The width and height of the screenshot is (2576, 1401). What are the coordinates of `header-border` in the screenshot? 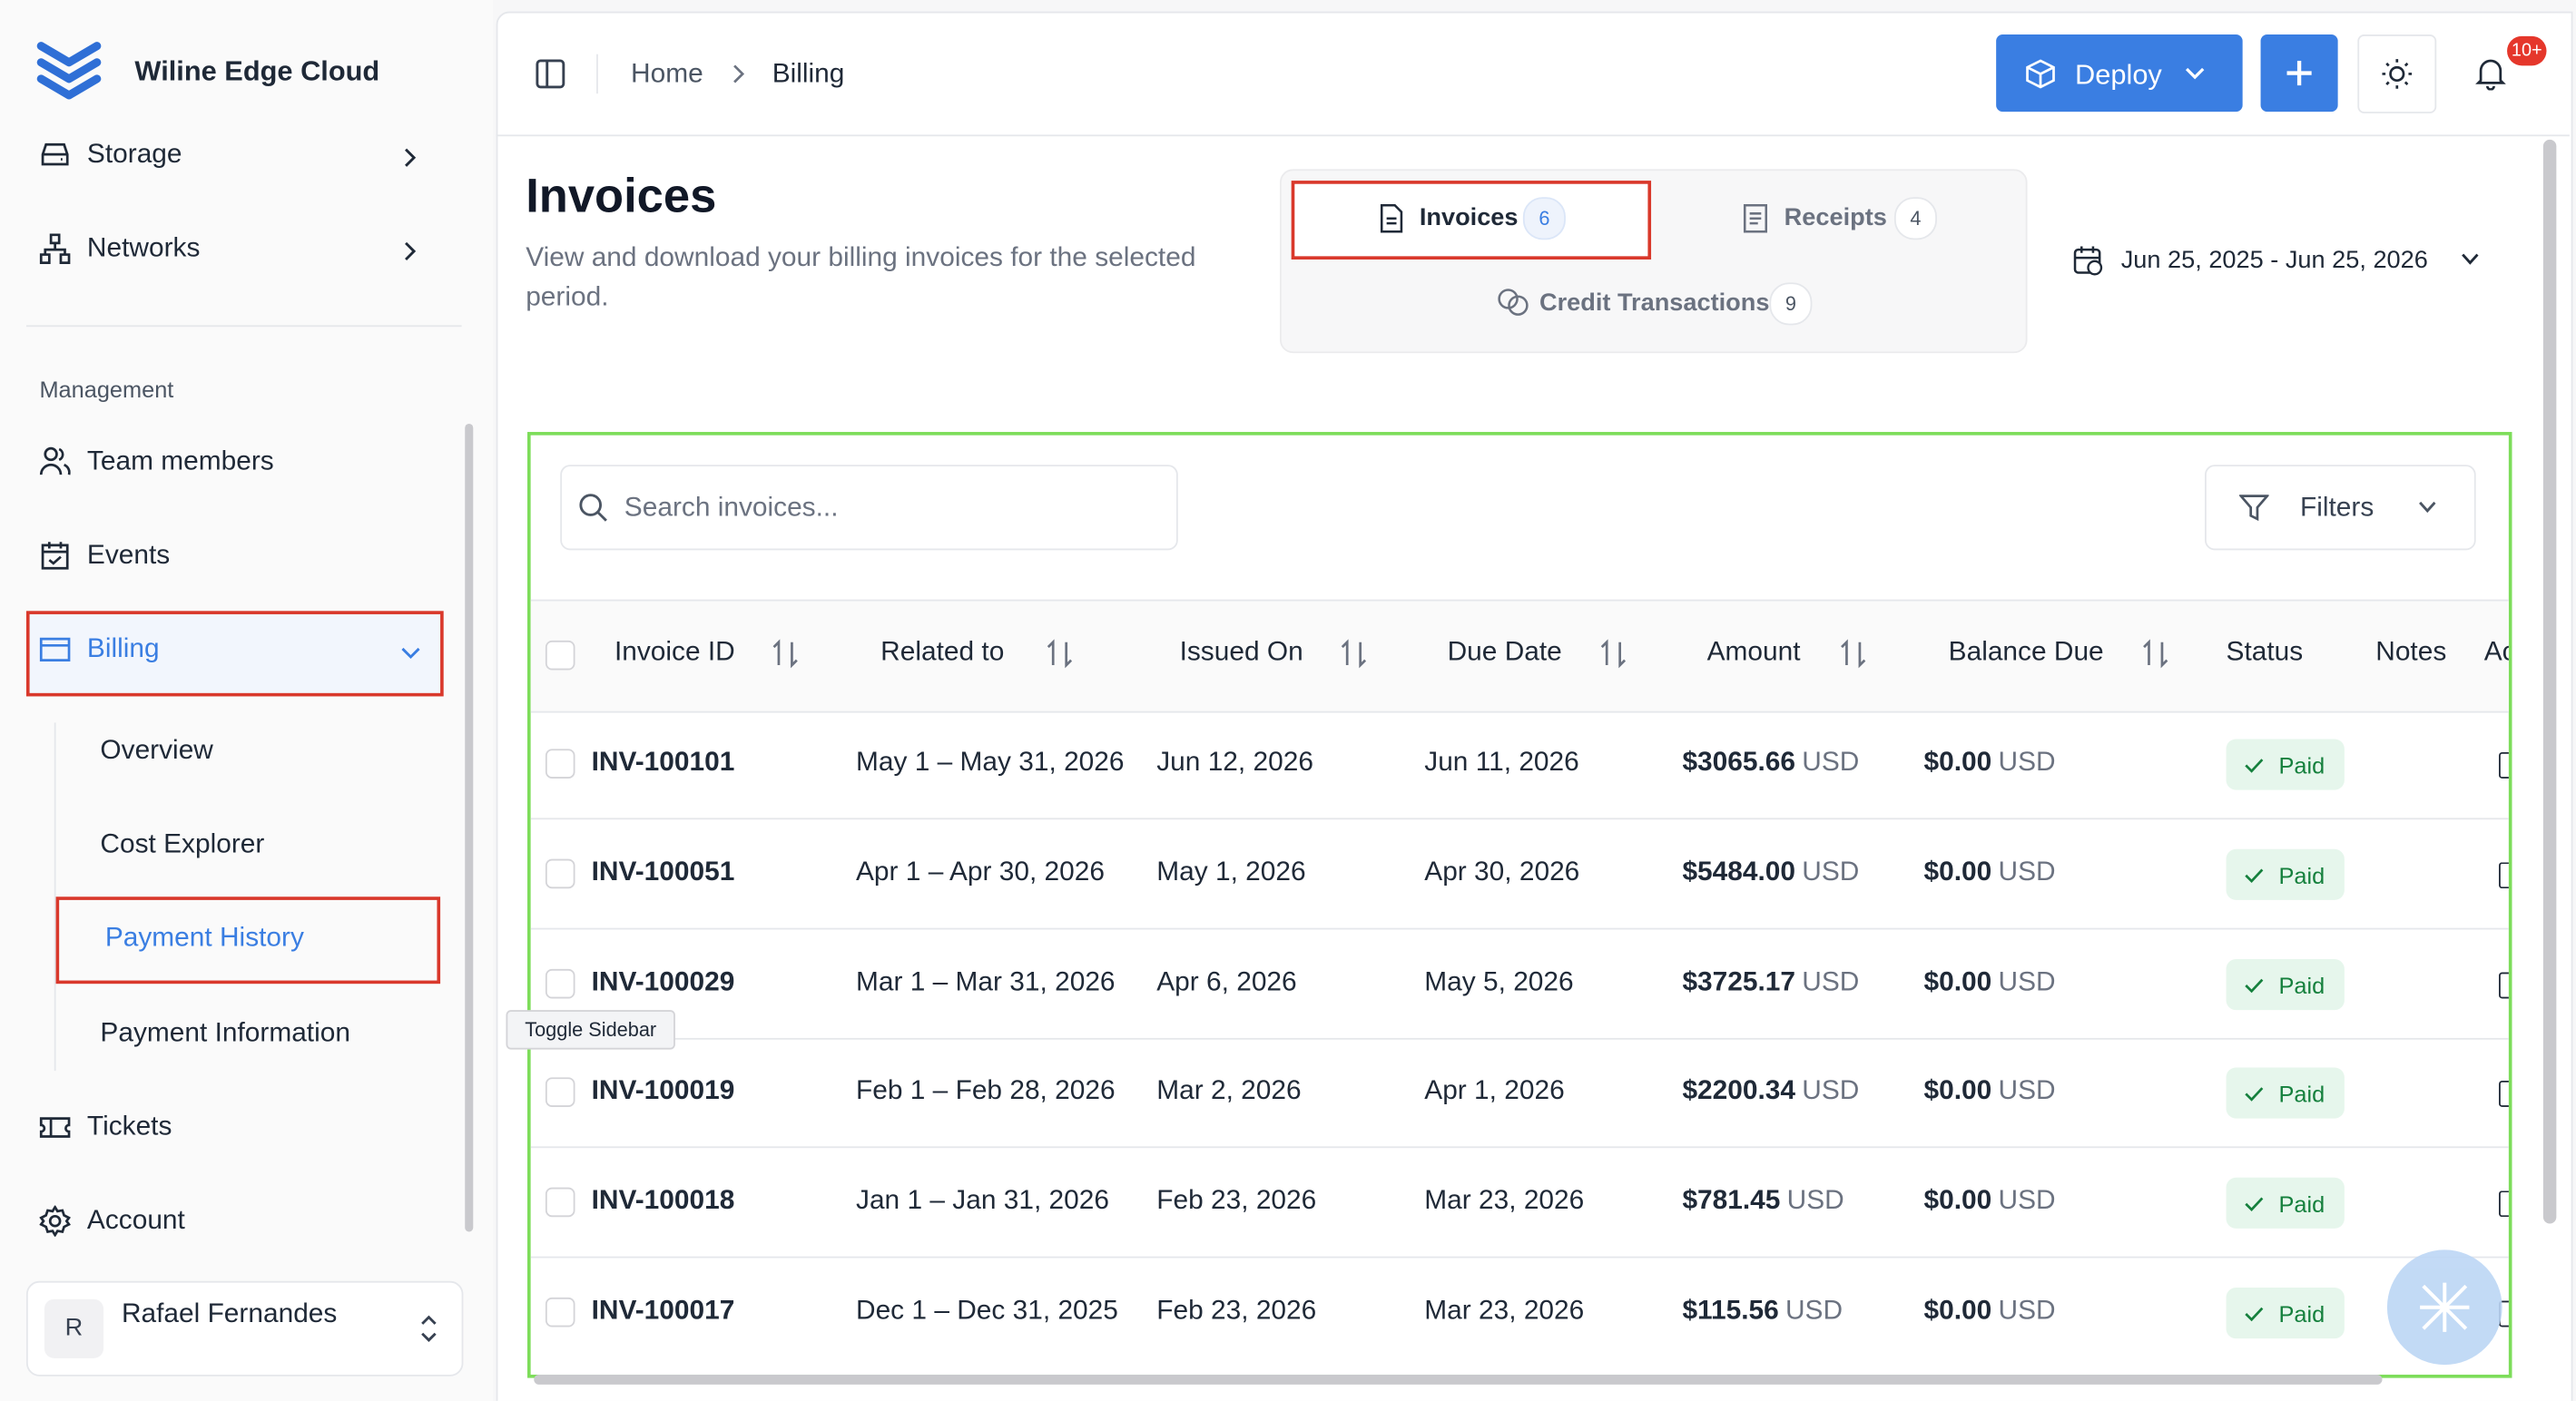 It's located at (1533, 135).